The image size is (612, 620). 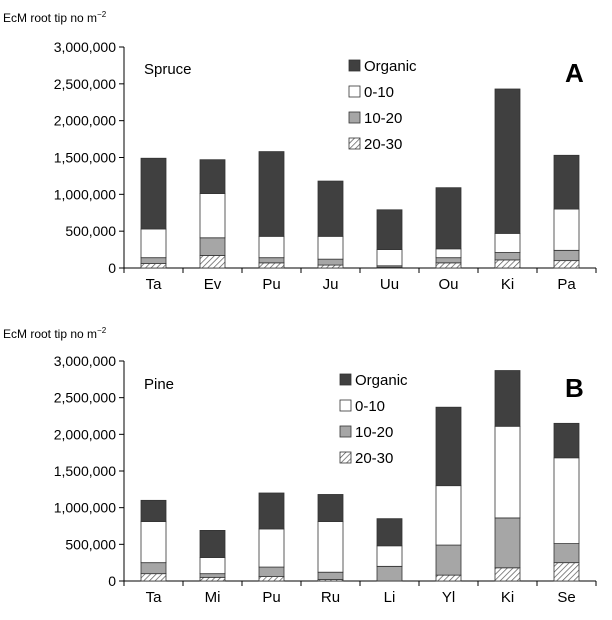 I want to click on x-tick-label: Ev, so click(x=213, y=284).